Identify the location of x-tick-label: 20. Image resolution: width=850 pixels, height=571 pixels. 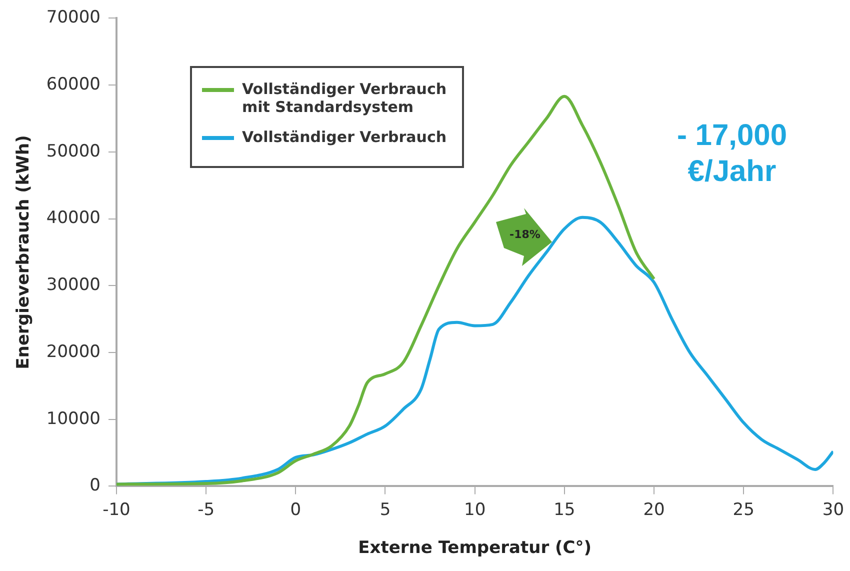
(654, 510).